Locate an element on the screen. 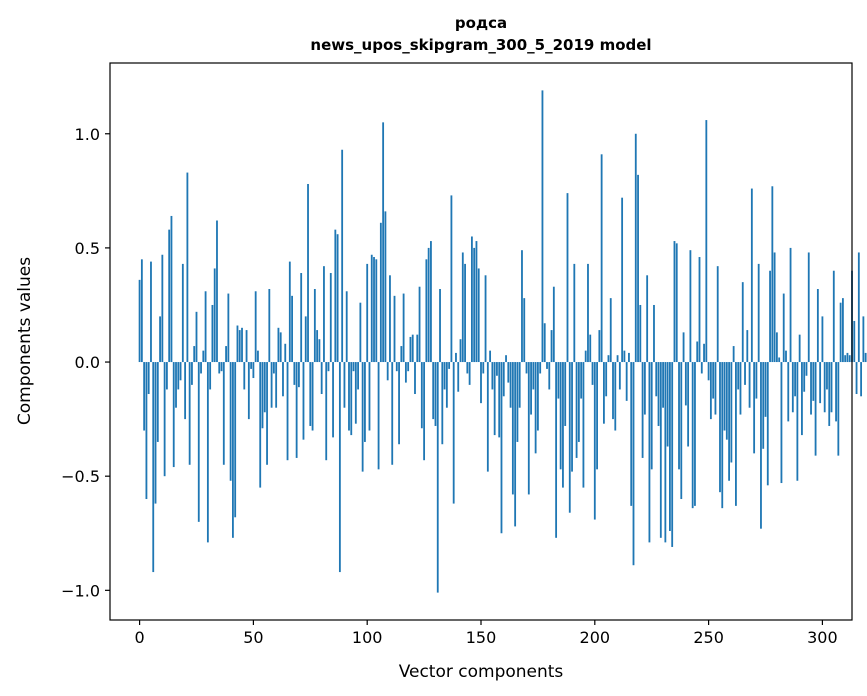 The height and width of the screenshot is (696, 867). chart-title: родса is located at coordinates (481, 23).